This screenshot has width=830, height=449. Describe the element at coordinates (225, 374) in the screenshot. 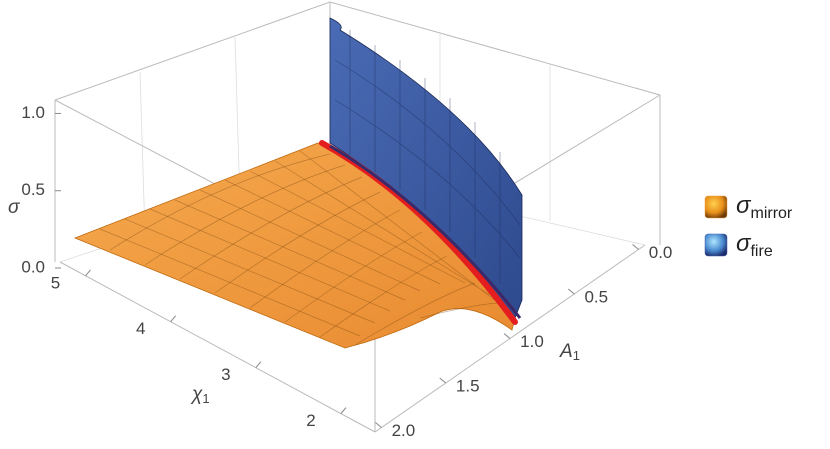

I see `tick-label: 3` at that location.